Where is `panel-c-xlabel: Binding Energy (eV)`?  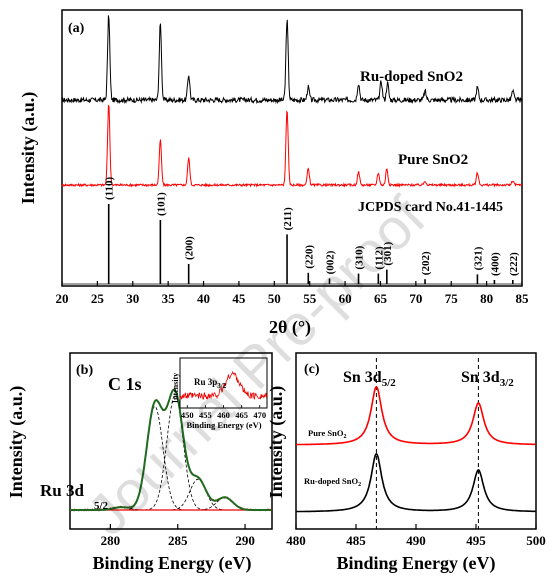 panel-c-xlabel: Binding Energy (eV) is located at coordinates (415, 563).